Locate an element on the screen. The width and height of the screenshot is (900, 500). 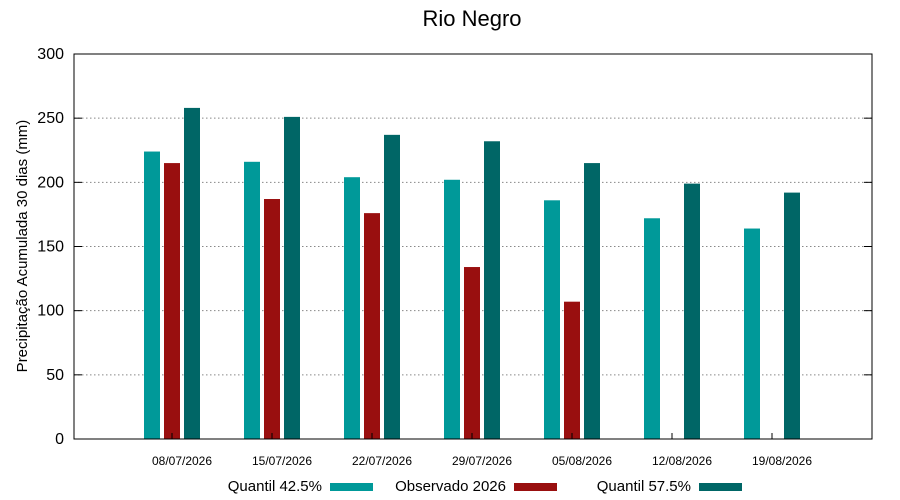
x-tick-label: 29/07/2026 is located at coordinates (482, 461).